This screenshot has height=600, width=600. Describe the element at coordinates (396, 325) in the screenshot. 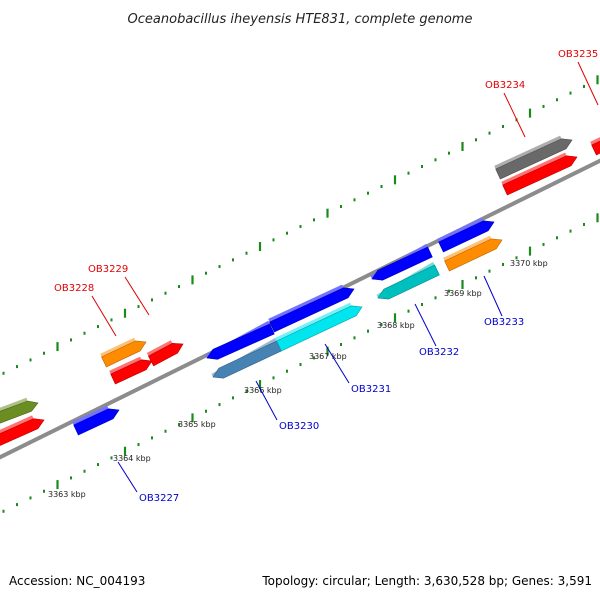

I see `scale-tick-label: 3368 kbp` at that location.